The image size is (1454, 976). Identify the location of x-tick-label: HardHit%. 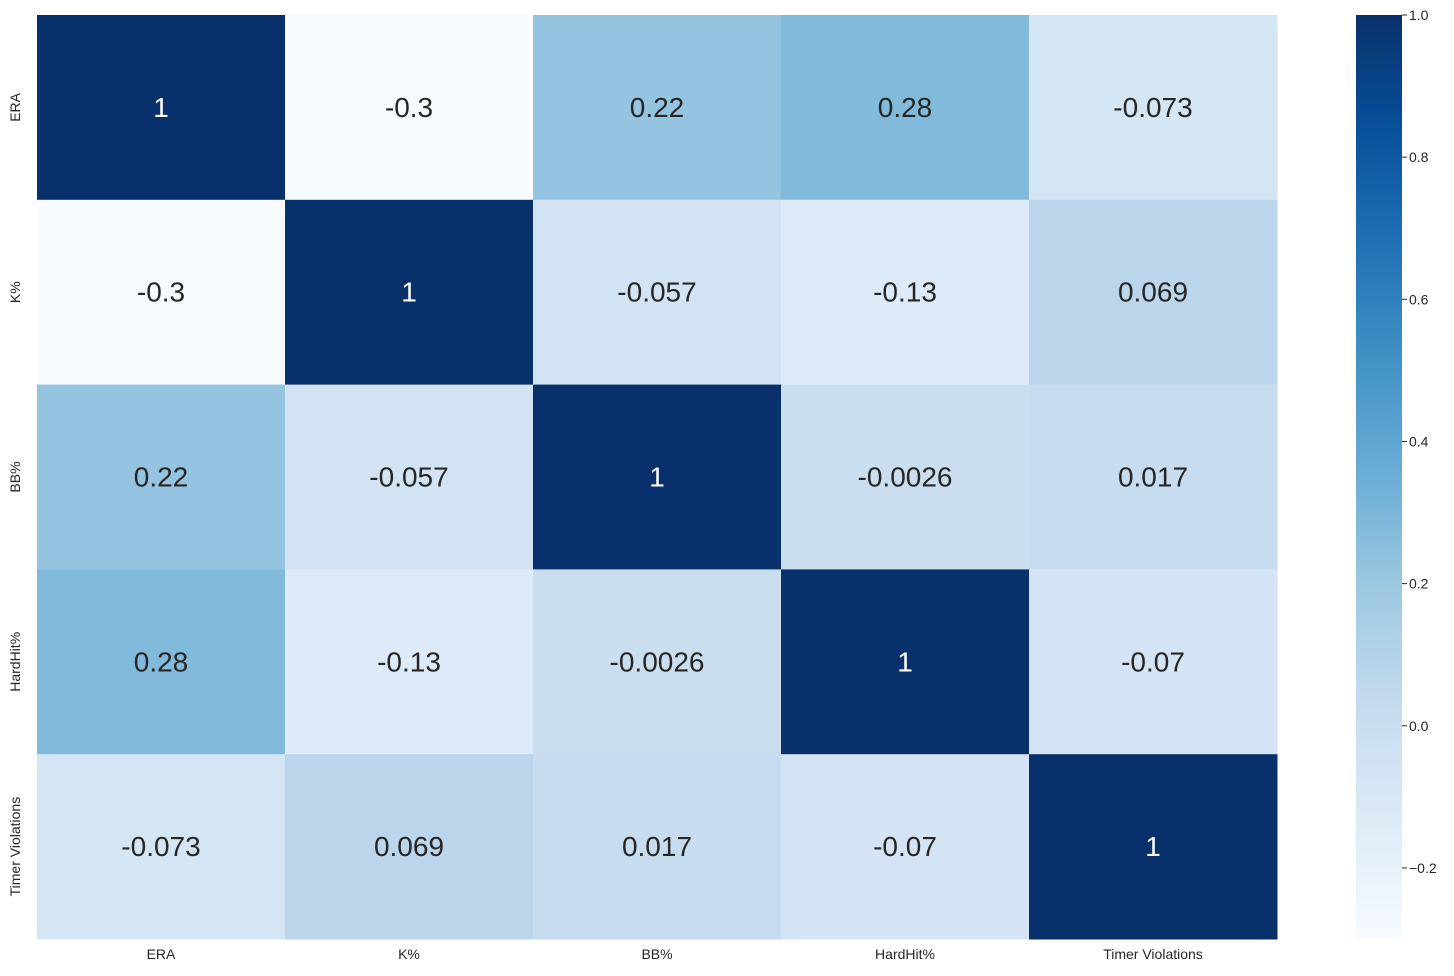
(905, 954).